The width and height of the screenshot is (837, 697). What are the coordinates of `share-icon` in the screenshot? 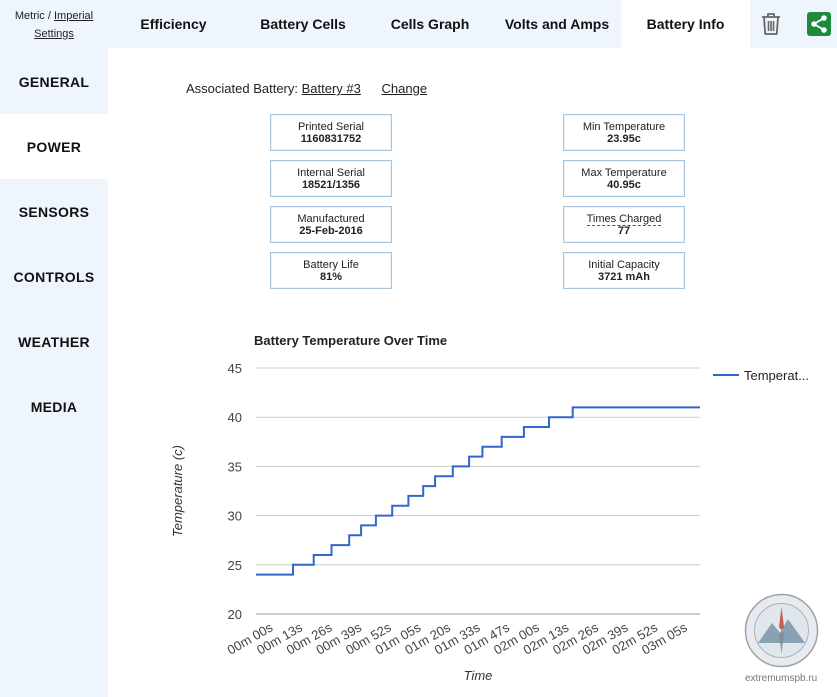 It's located at (819, 24).